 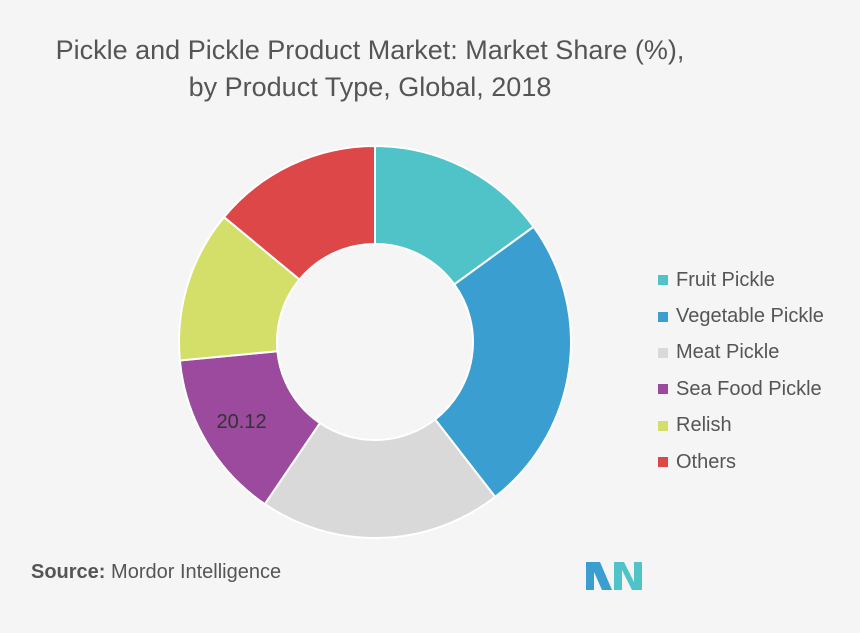 I want to click on legend-item-meat-pickle: Meat Pickle, so click(x=741, y=353).